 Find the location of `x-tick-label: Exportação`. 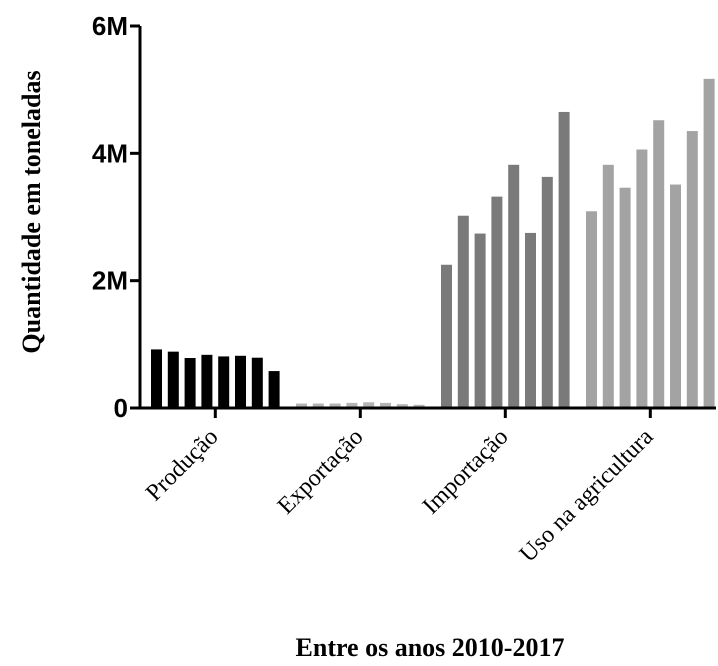

x-tick-label: Exportação is located at coordinates (321, 472).